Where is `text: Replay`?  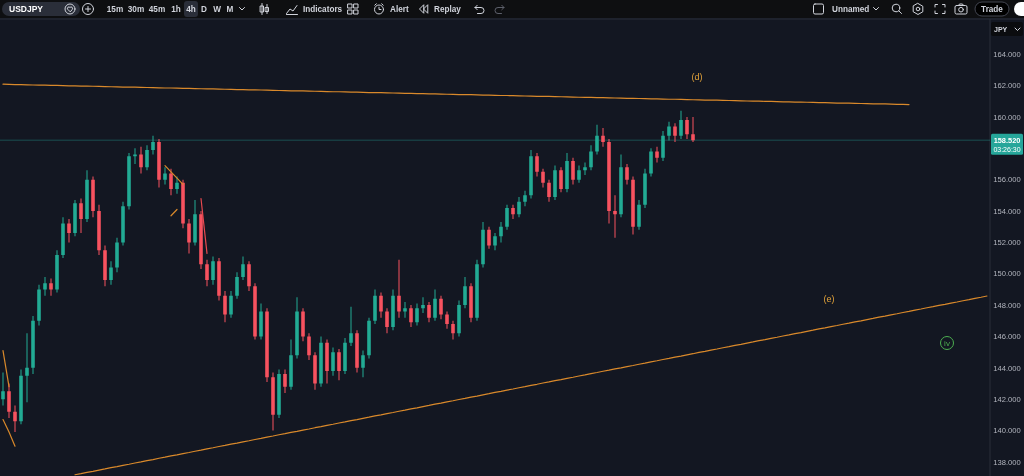
text: Replay is located at coordinates (448, 9).